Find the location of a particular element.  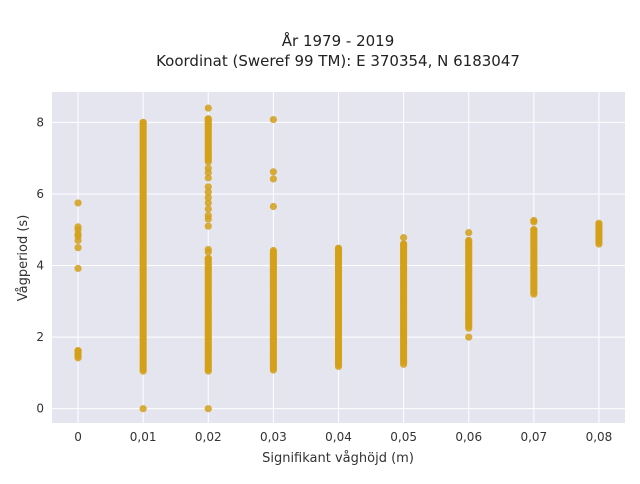

x-tick-label: 0,02 is located at coordinates (208, 437).